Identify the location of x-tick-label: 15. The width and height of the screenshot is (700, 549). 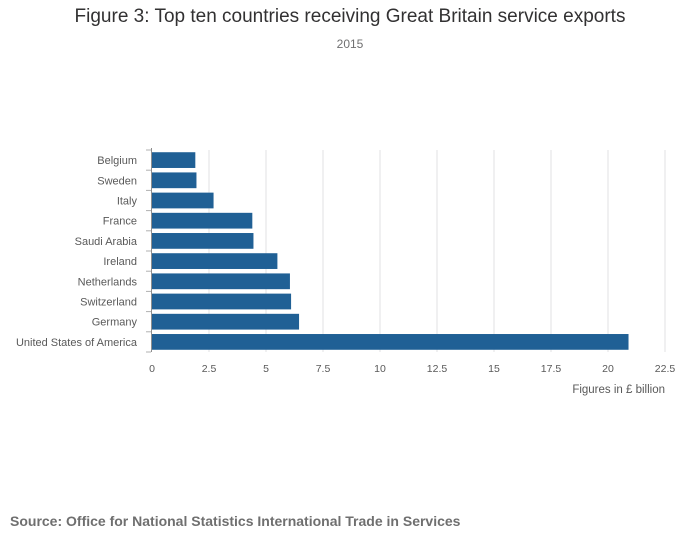
(494, 369).